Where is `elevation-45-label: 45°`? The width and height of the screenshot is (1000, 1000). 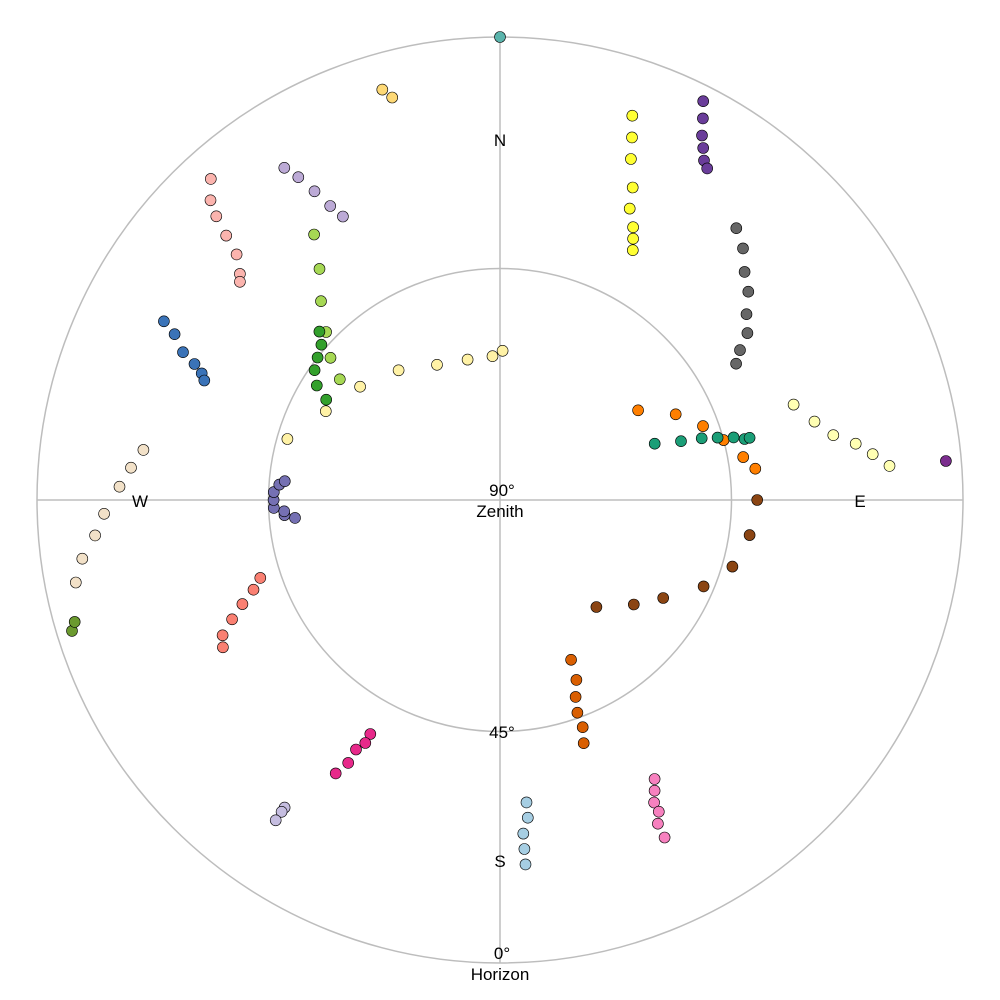 elevation-45-label: 45° is located at coordinates (502, 732).